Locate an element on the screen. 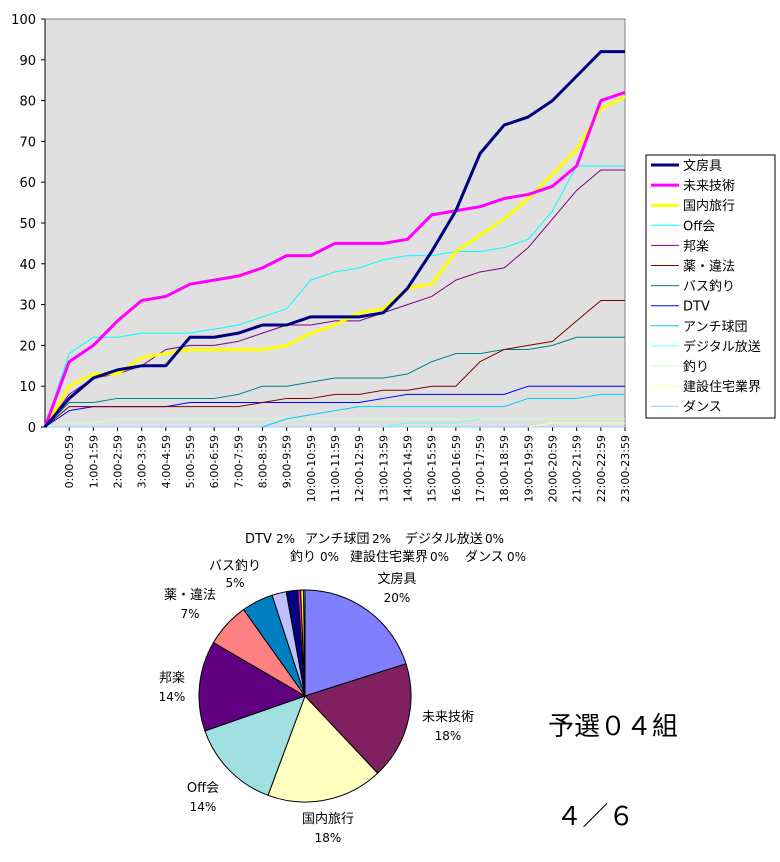 Image resolution: width=780 pixels, height=862 pixels. group-title: 予選０４組 ４／６ is located at coordinates (613, 757).